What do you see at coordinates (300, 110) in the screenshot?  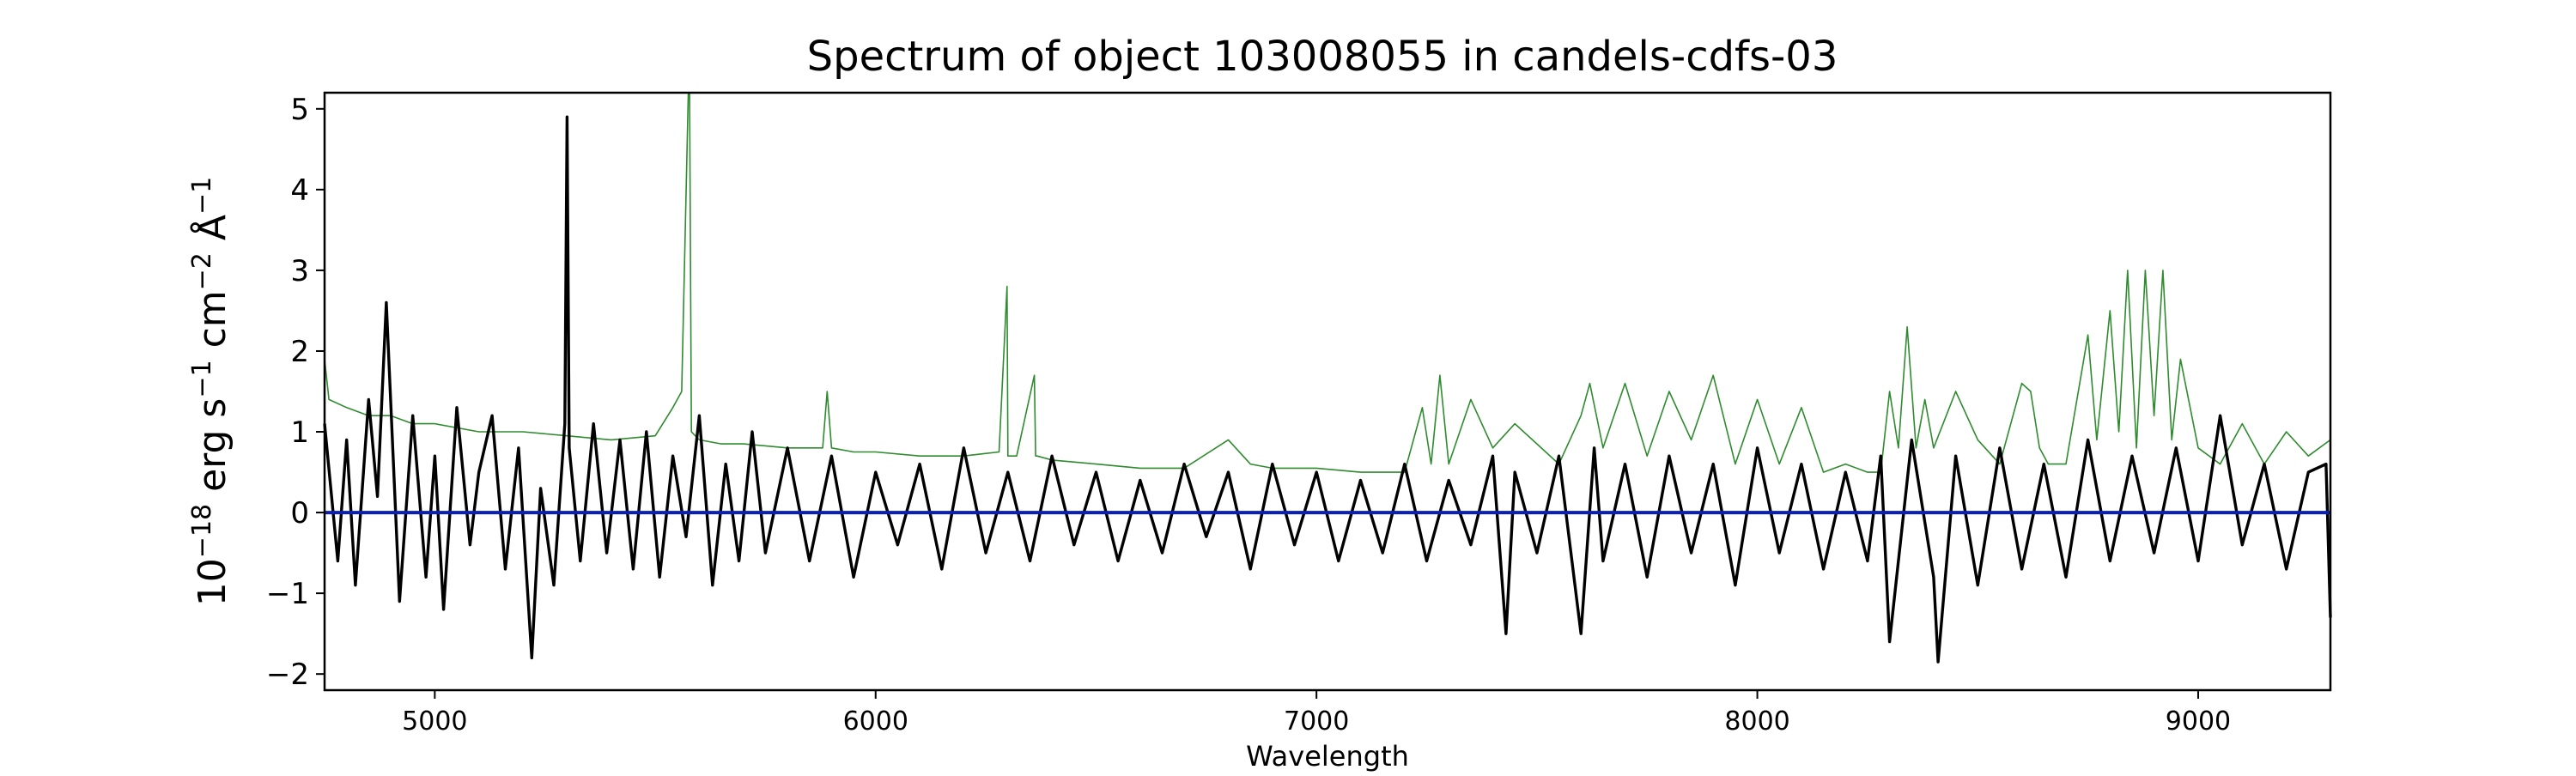 I see `y-tick-label: 5` at bounding box center [300, 110].